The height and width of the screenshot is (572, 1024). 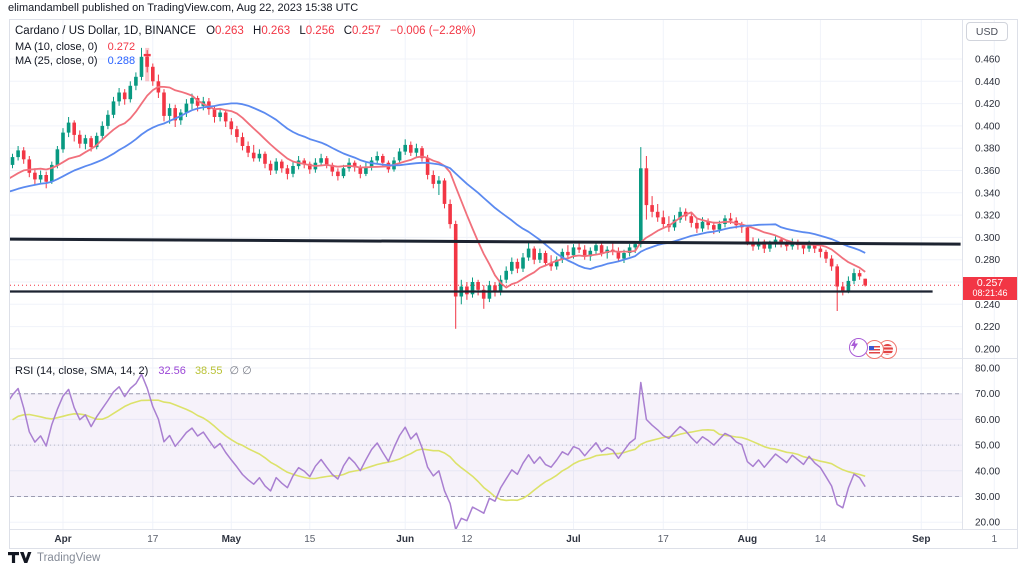 What do you see at coordinates (874, 349) in the screenshot?
I see `us-flag-reaction-icon` at bounding box center [874, 349].